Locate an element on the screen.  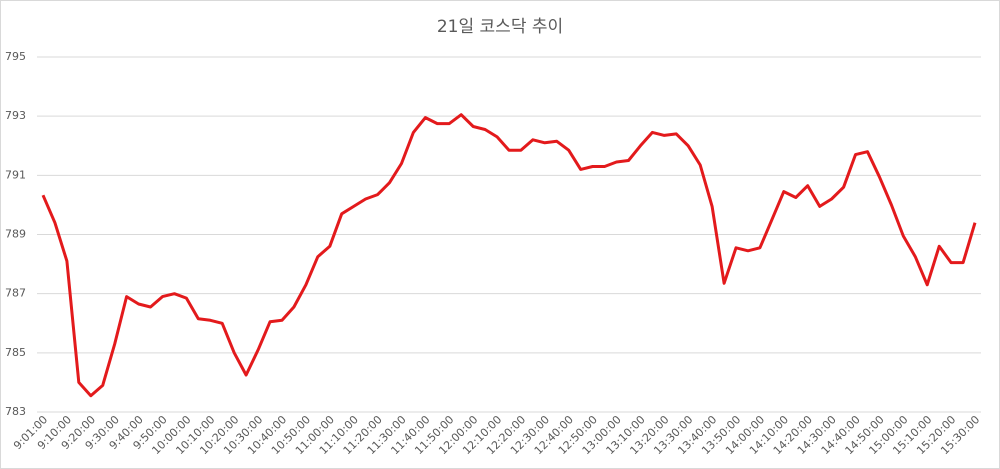
chart-title: 21일 코스닥 추이 is located at coordinates (500, 27).